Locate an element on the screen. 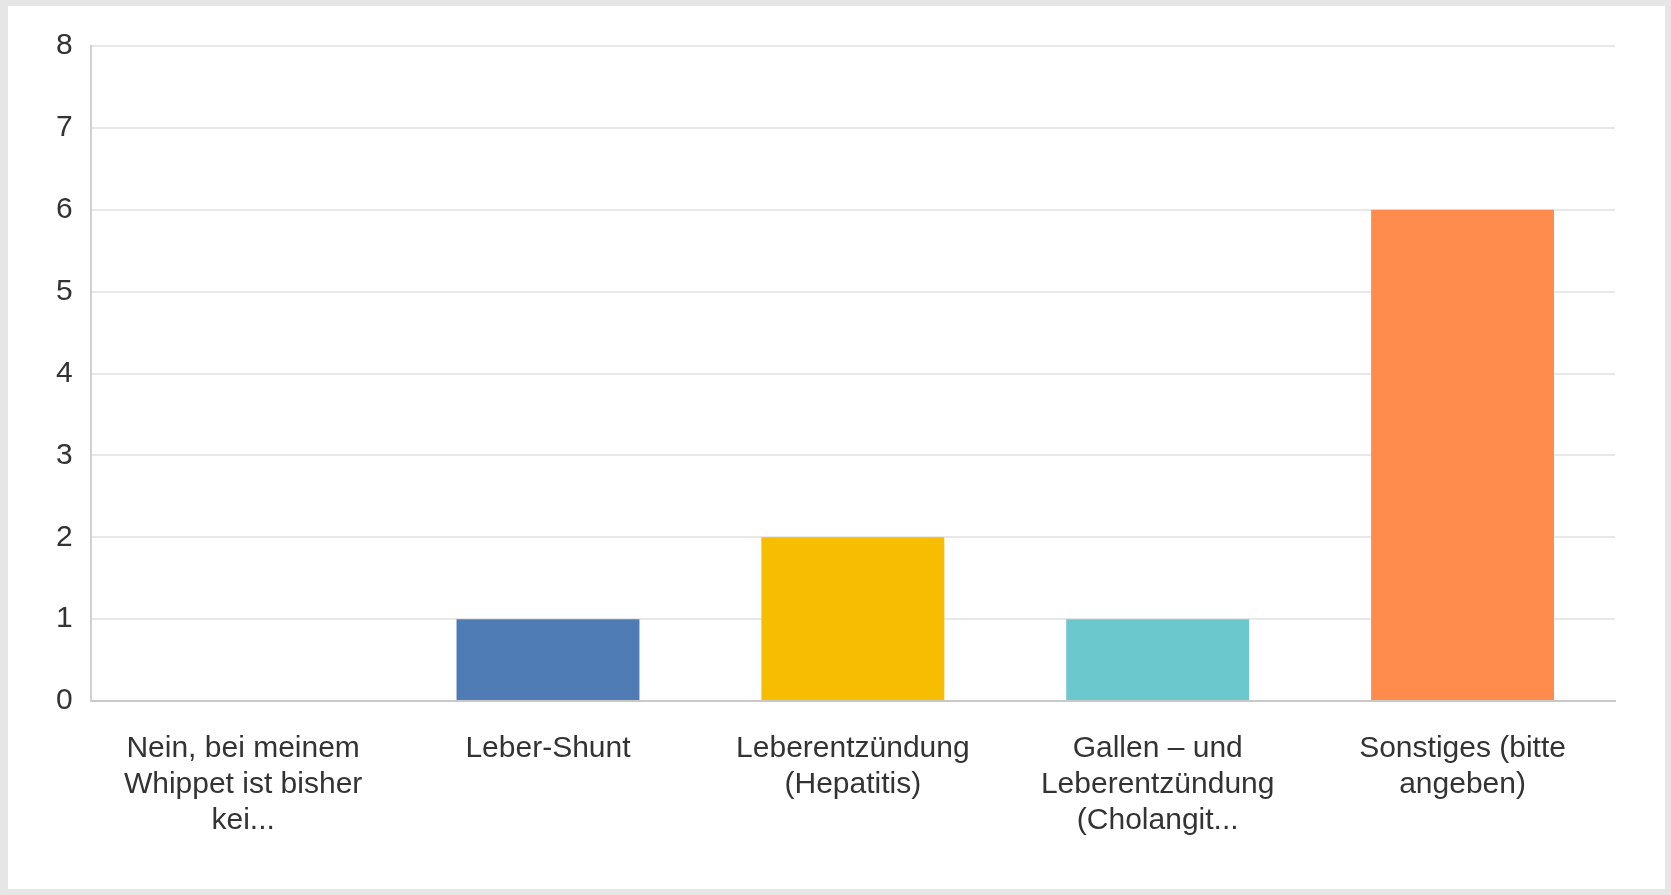 Image resolution: width=1671 pixels, height=895 pixels. x-tick-label: Leber-Shunt is located at coordinates (548, 747).